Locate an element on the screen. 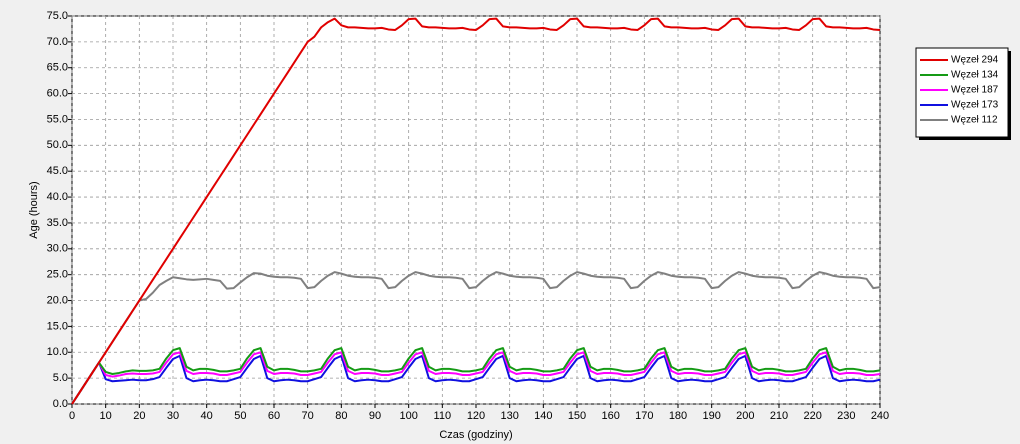  legend-label: Węzeł 173 is located at coordinates (975, 105).